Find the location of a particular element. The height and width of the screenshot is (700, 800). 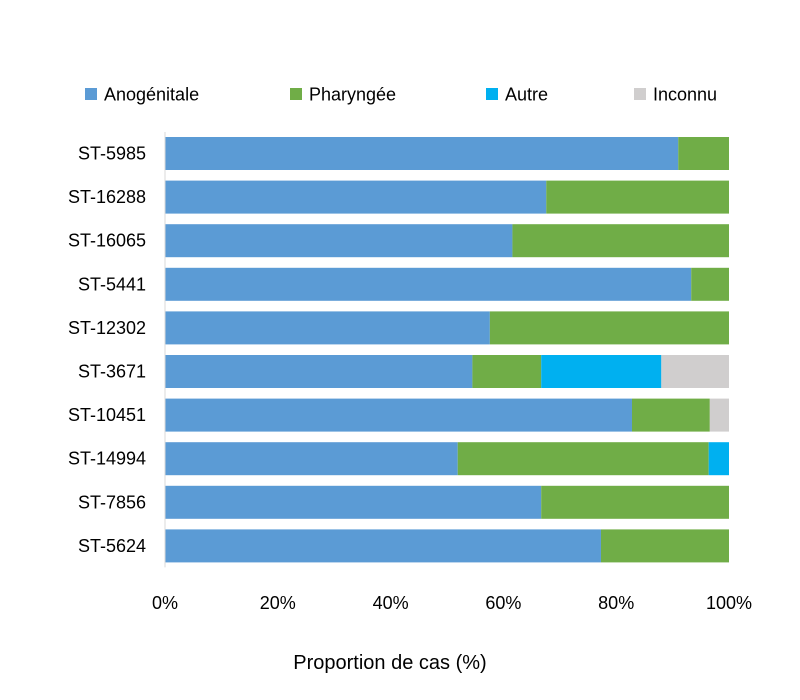

x-tick-label: 40% is located at coordinates (391, 603).